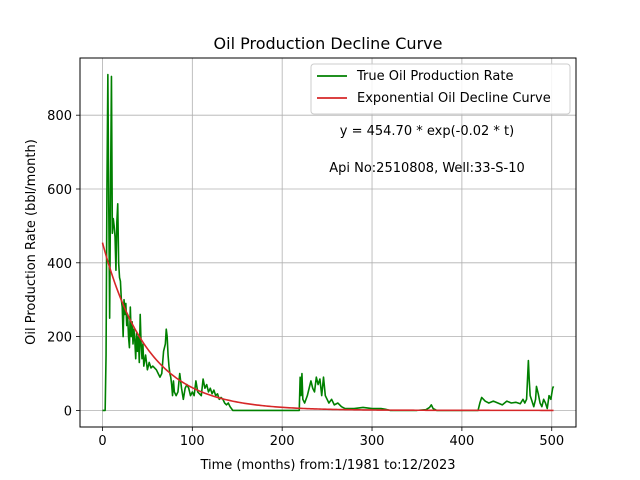 The height and width of the screenshot is (480, 640). What do you see at coordinates (192, 441) in the screenshot?
I see `x-tick-label: 100` at bounding box center [192, 441].